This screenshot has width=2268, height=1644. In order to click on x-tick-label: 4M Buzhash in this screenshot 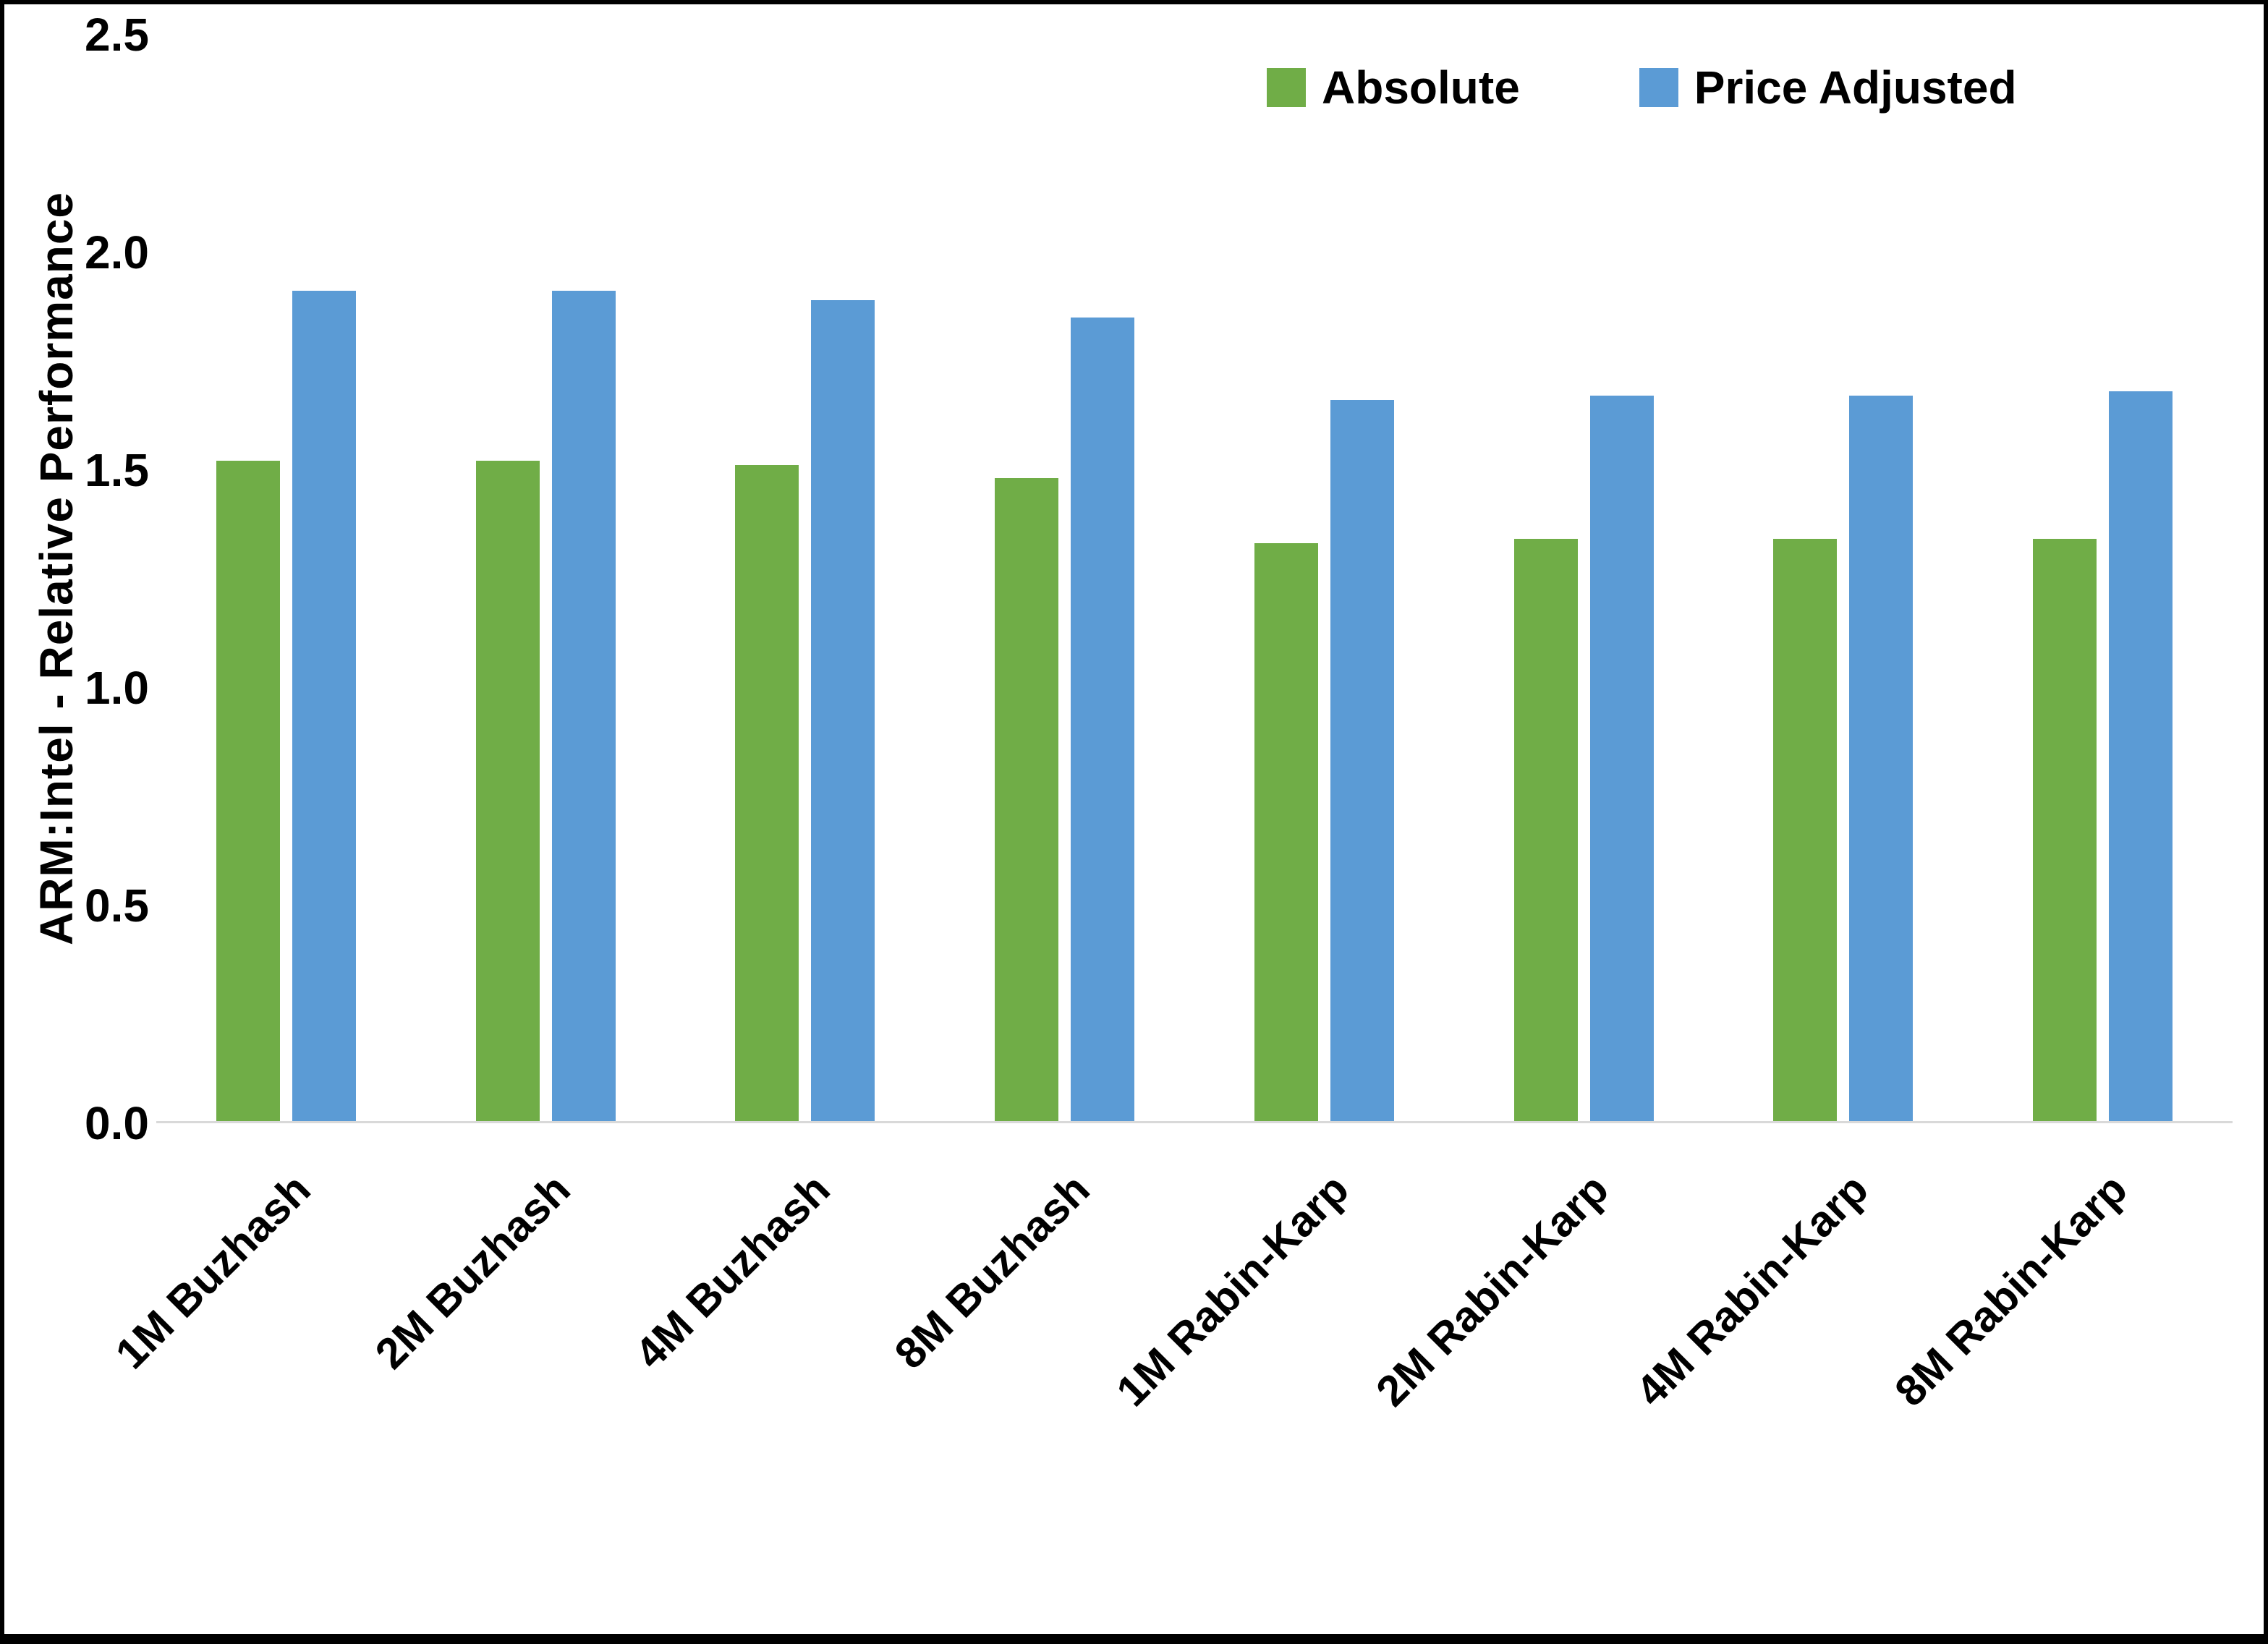, I will do `click(732, 1271)`.